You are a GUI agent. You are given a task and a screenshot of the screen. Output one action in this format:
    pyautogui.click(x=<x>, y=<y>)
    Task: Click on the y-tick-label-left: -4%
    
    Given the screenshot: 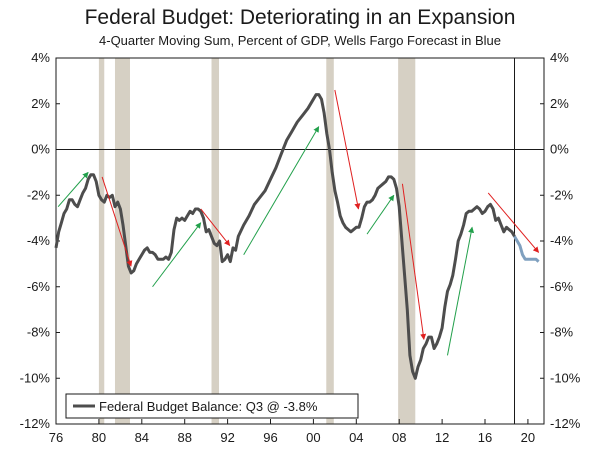 What is the action you would take?
    pyautogui.click(x=39, y=240)
    